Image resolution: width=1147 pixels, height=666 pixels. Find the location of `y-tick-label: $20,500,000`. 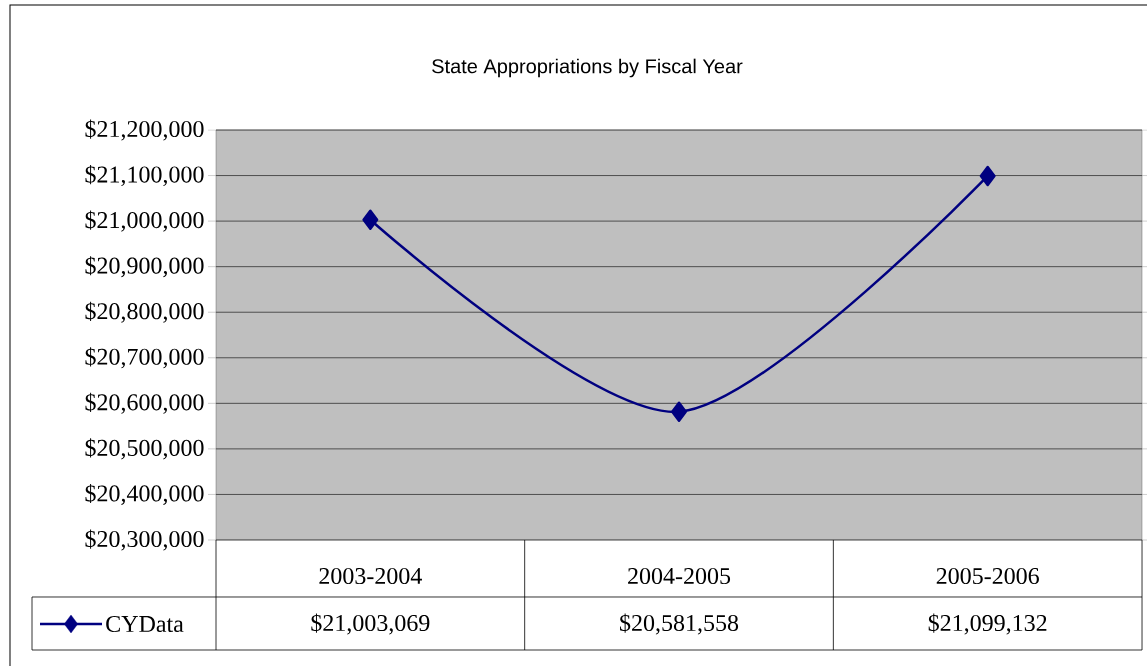

y-tick-label: $20,500,000 is located at coordinates (144, 449).